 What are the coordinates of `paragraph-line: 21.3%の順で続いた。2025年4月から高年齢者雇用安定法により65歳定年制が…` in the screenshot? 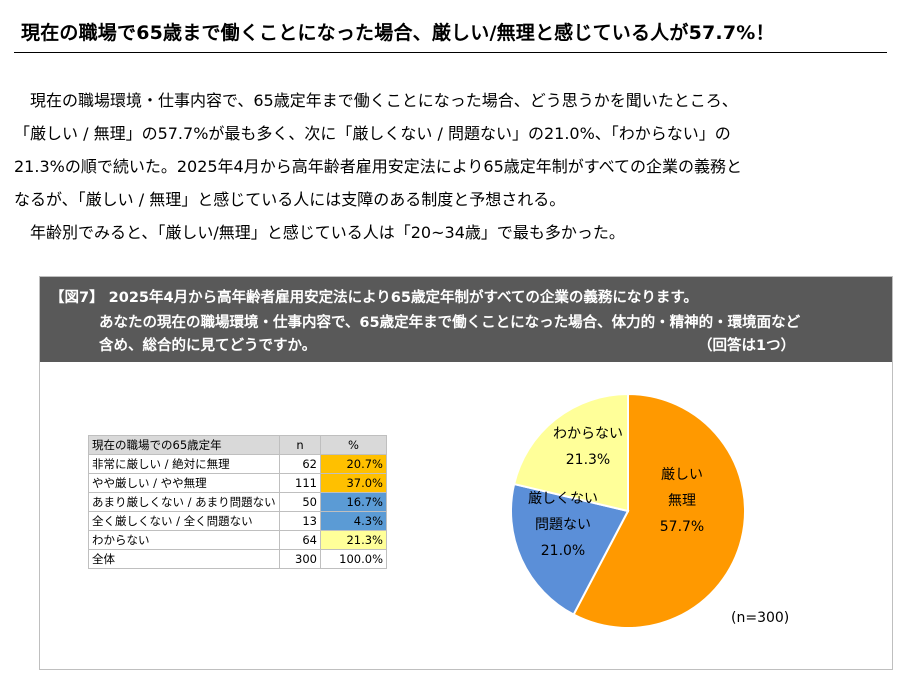 It's located at (378, 166).